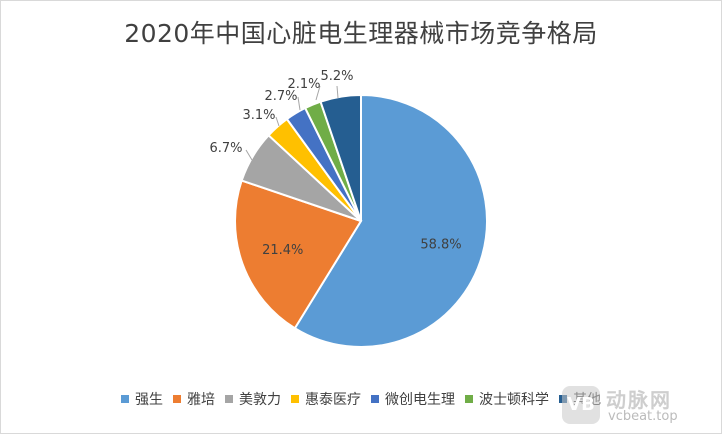 Image resolution: width=722 pixels, height=434 pixels. Describe the element at coordinates (643, 416) in the screenshot. I see `watermark-url: vcbeat.top` at that location.